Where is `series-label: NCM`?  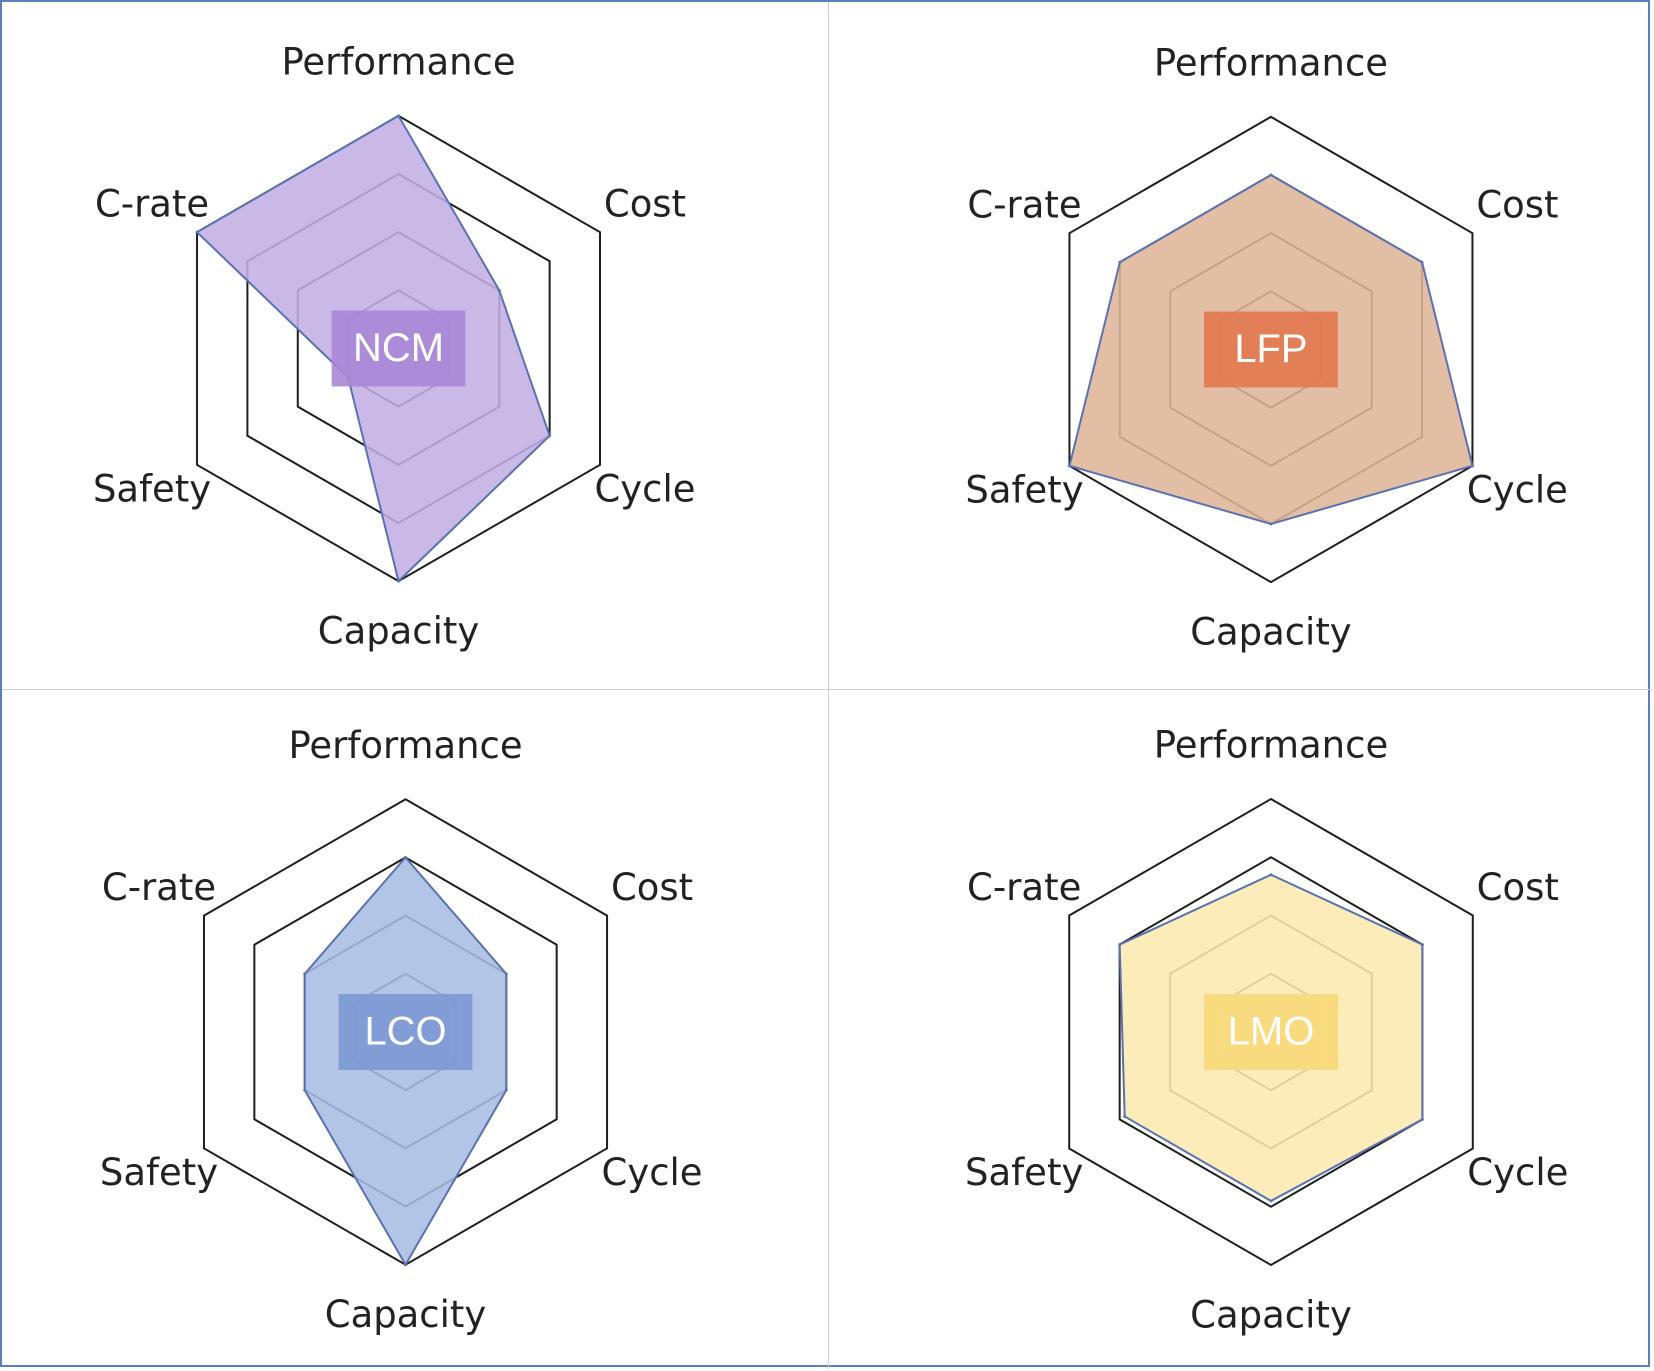
series-label: NCM is located at coordinates (398, 348).